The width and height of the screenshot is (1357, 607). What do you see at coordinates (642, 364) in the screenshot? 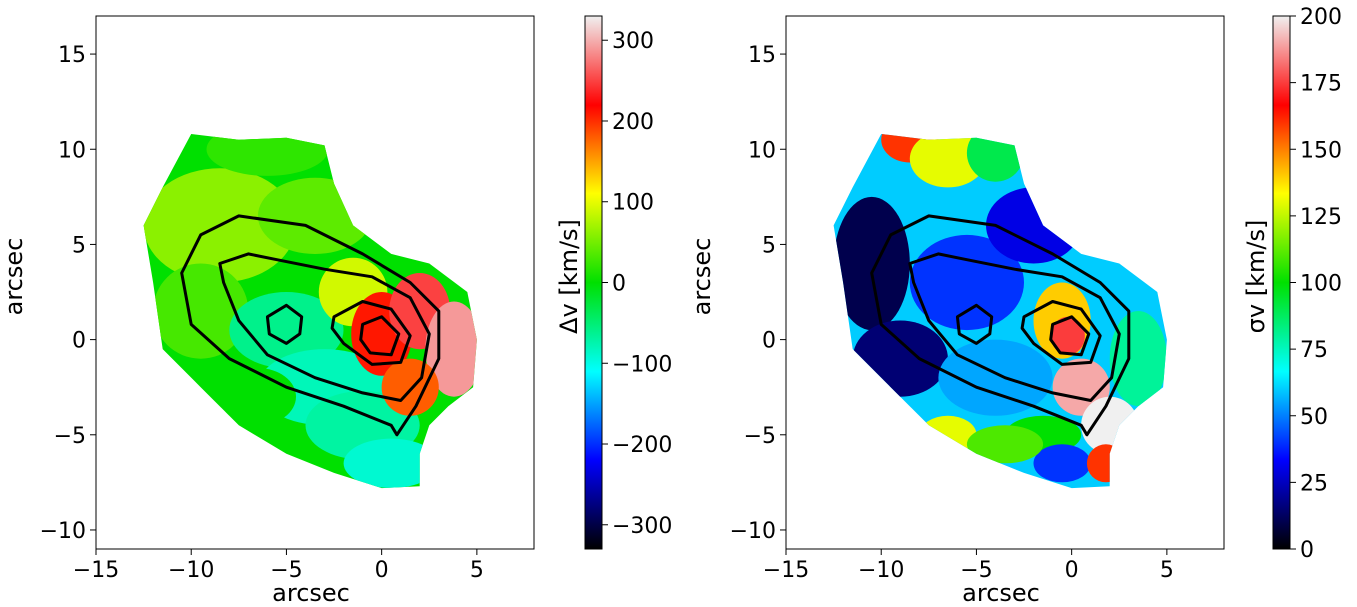
I see `colorbar-tick-label: −100` at bounding box center [642, 364].